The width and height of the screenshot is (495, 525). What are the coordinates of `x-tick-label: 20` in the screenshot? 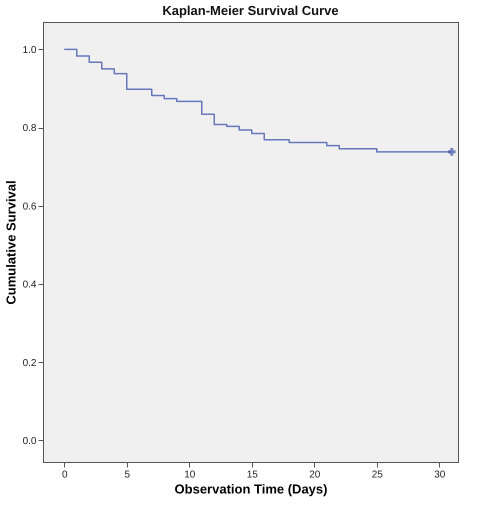 It's located at (315, 475).